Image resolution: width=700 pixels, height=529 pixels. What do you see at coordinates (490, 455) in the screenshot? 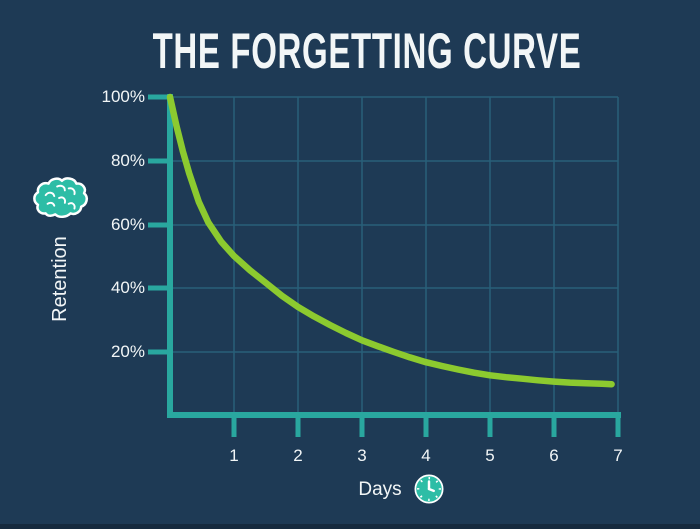
I see `x-tick-label-5: 5` at bounding box center [490, 455].